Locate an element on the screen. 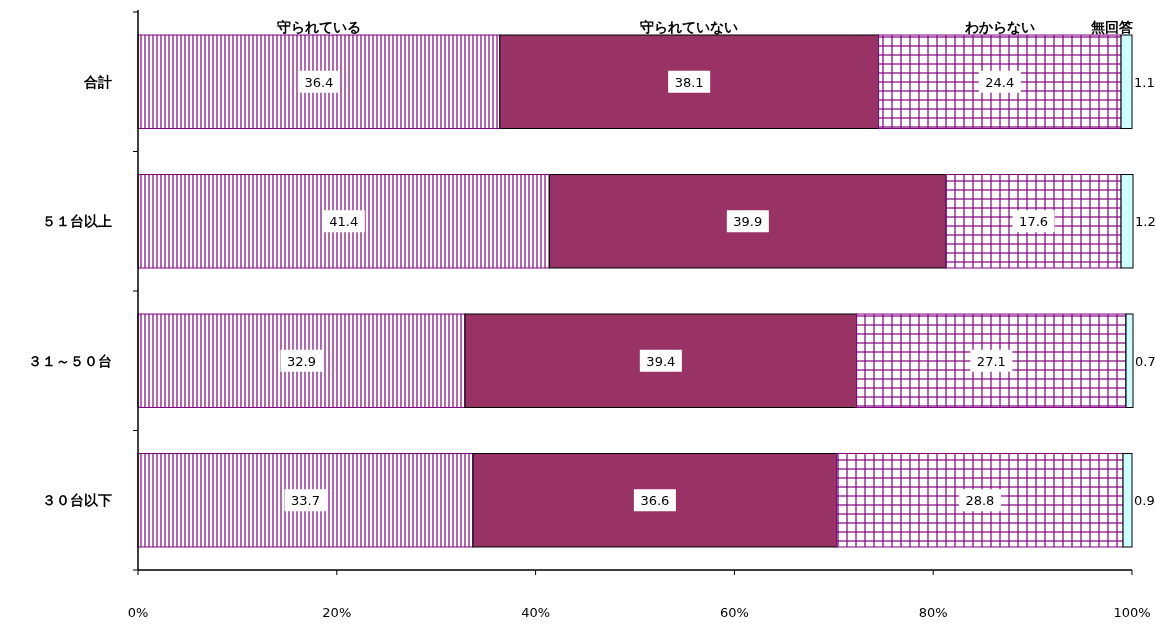  text: 無回答 is located at coordinates (1112, 27).